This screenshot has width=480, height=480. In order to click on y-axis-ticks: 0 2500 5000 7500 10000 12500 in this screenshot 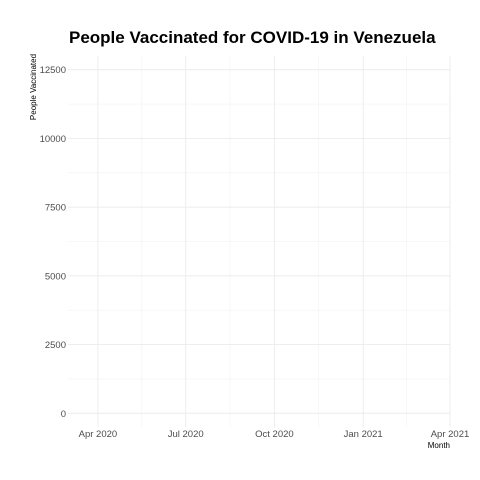, I will do `click(53, 242)`.